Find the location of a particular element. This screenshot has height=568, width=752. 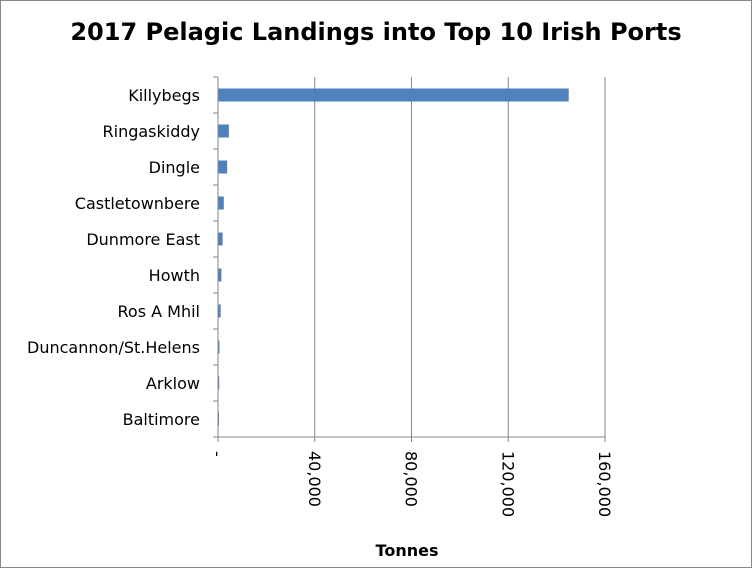

x-axis-label: Tonnes is located at coordinates (407, 550).